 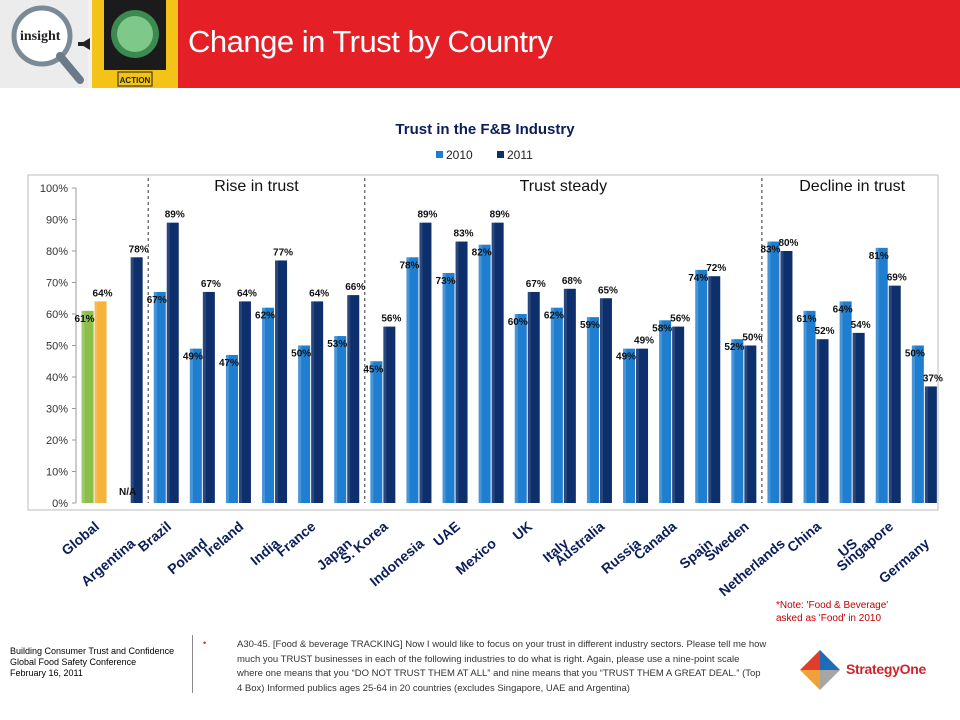 What do you see at coordinates (520, 155) in the screenshot?
I see `legend-label-2011: 2011` at bounding box center [520, 155].